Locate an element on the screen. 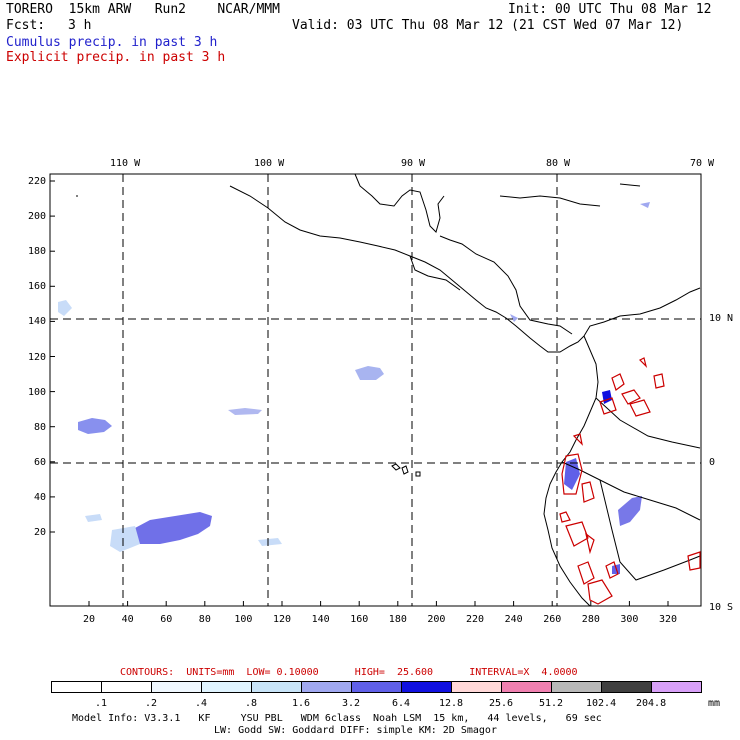 The image size is (740, 740). bottom-tick-label: 80 is located at coordinates (204, 619).